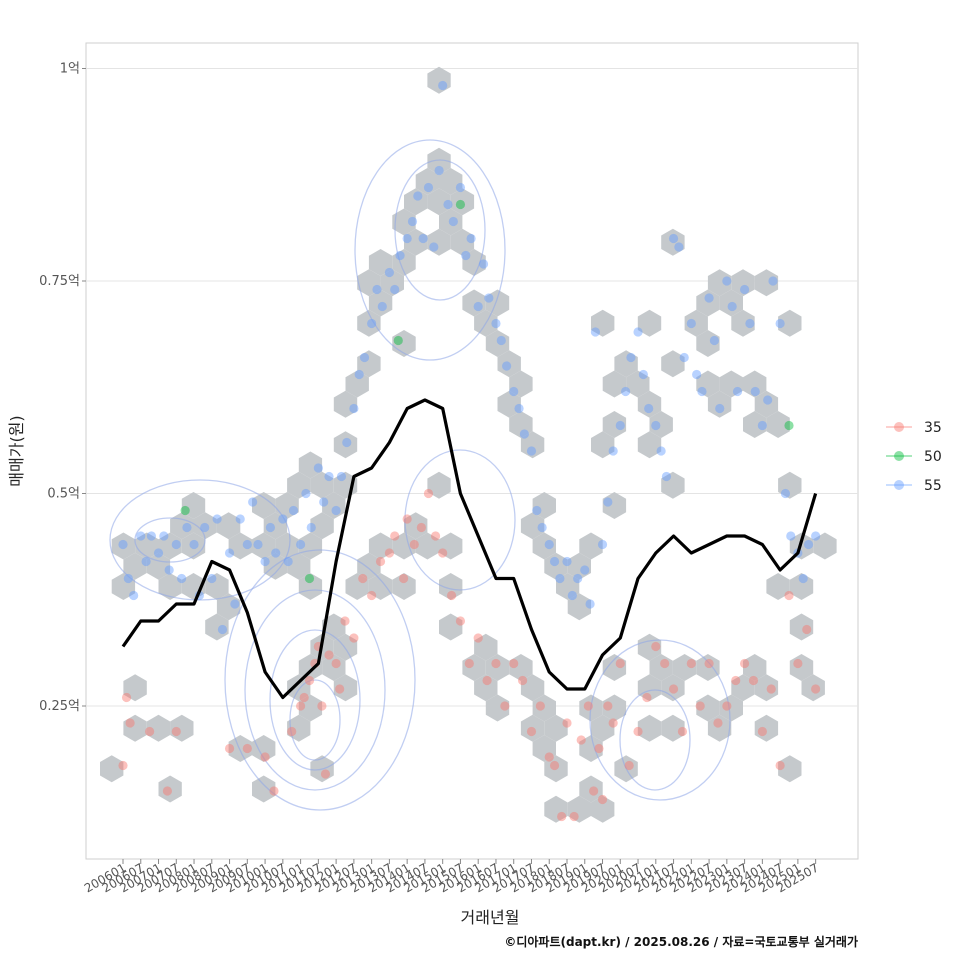  Describe the element at coordinates (200, 540) in the screenshot. I see `density-contour` at that location.